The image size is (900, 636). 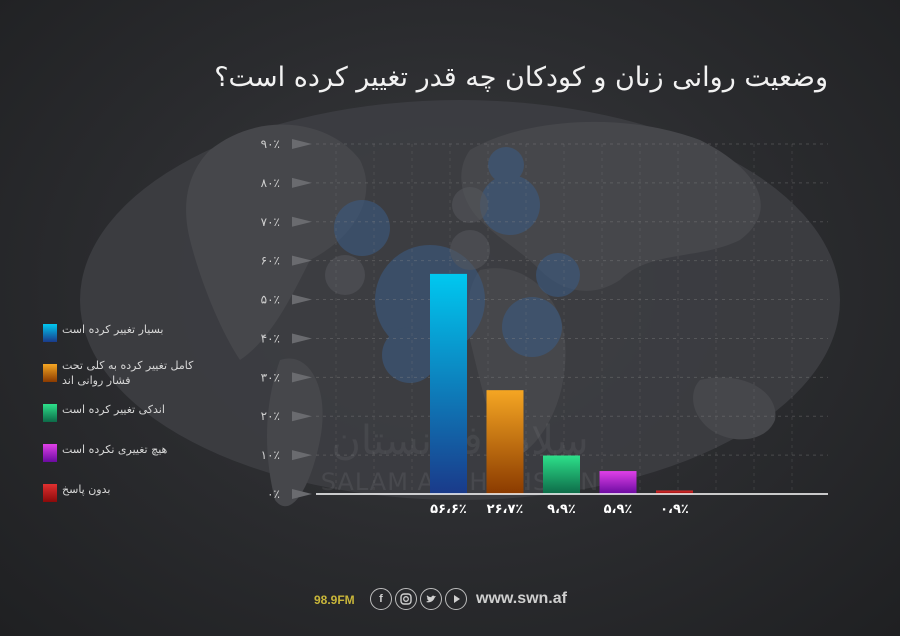 I want to click on value-label: ۵،۹٪, so click(x=618, y=509).